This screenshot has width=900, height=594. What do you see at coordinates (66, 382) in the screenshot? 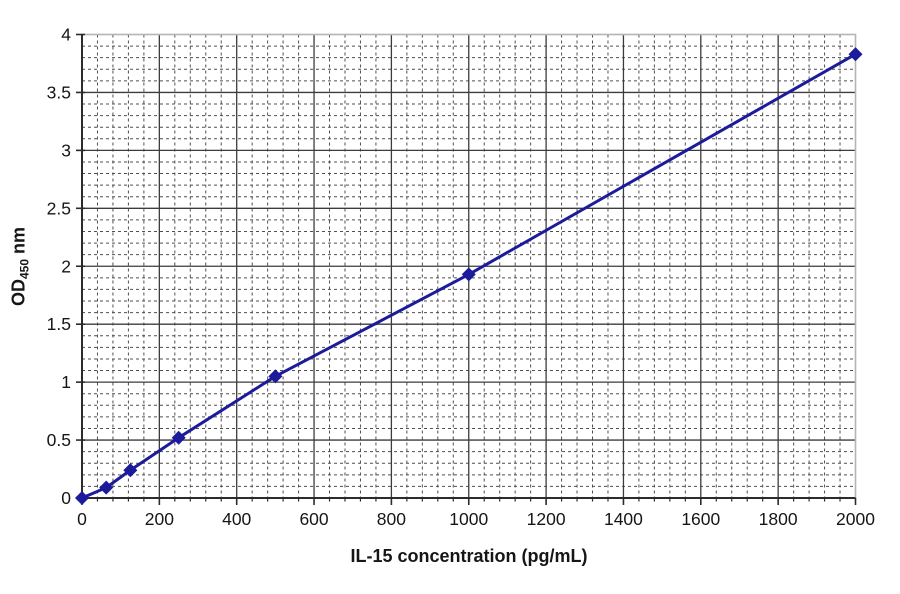
I see `y-tick-label: 1` at bounding box center [66, 382].